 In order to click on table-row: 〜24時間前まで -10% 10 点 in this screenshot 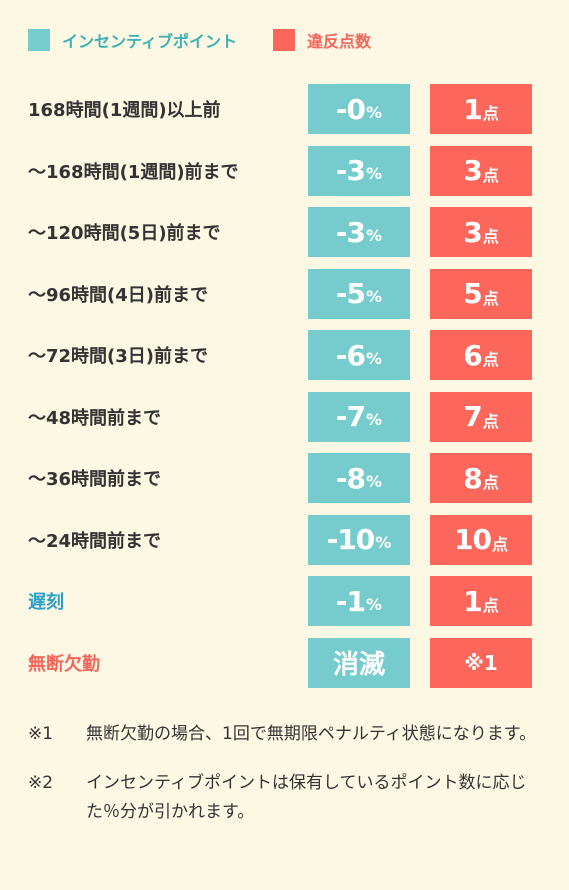, I will do `click(284, 545)`.